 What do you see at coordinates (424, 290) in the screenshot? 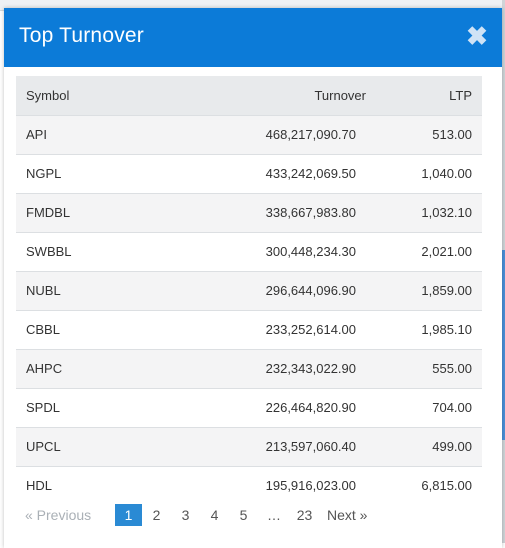
I see `cell-ltp: 1,859.00` at bounding box center [424, 290].